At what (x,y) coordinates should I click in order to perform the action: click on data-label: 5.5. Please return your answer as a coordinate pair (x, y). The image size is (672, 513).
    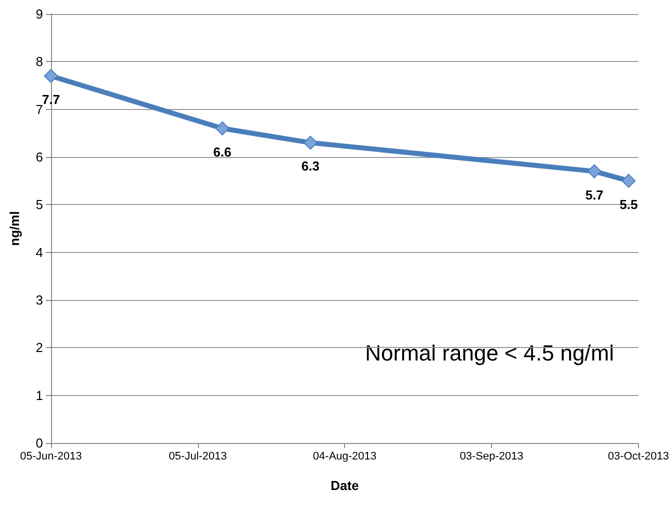
    Looking at the image, I should click on (629, 204).